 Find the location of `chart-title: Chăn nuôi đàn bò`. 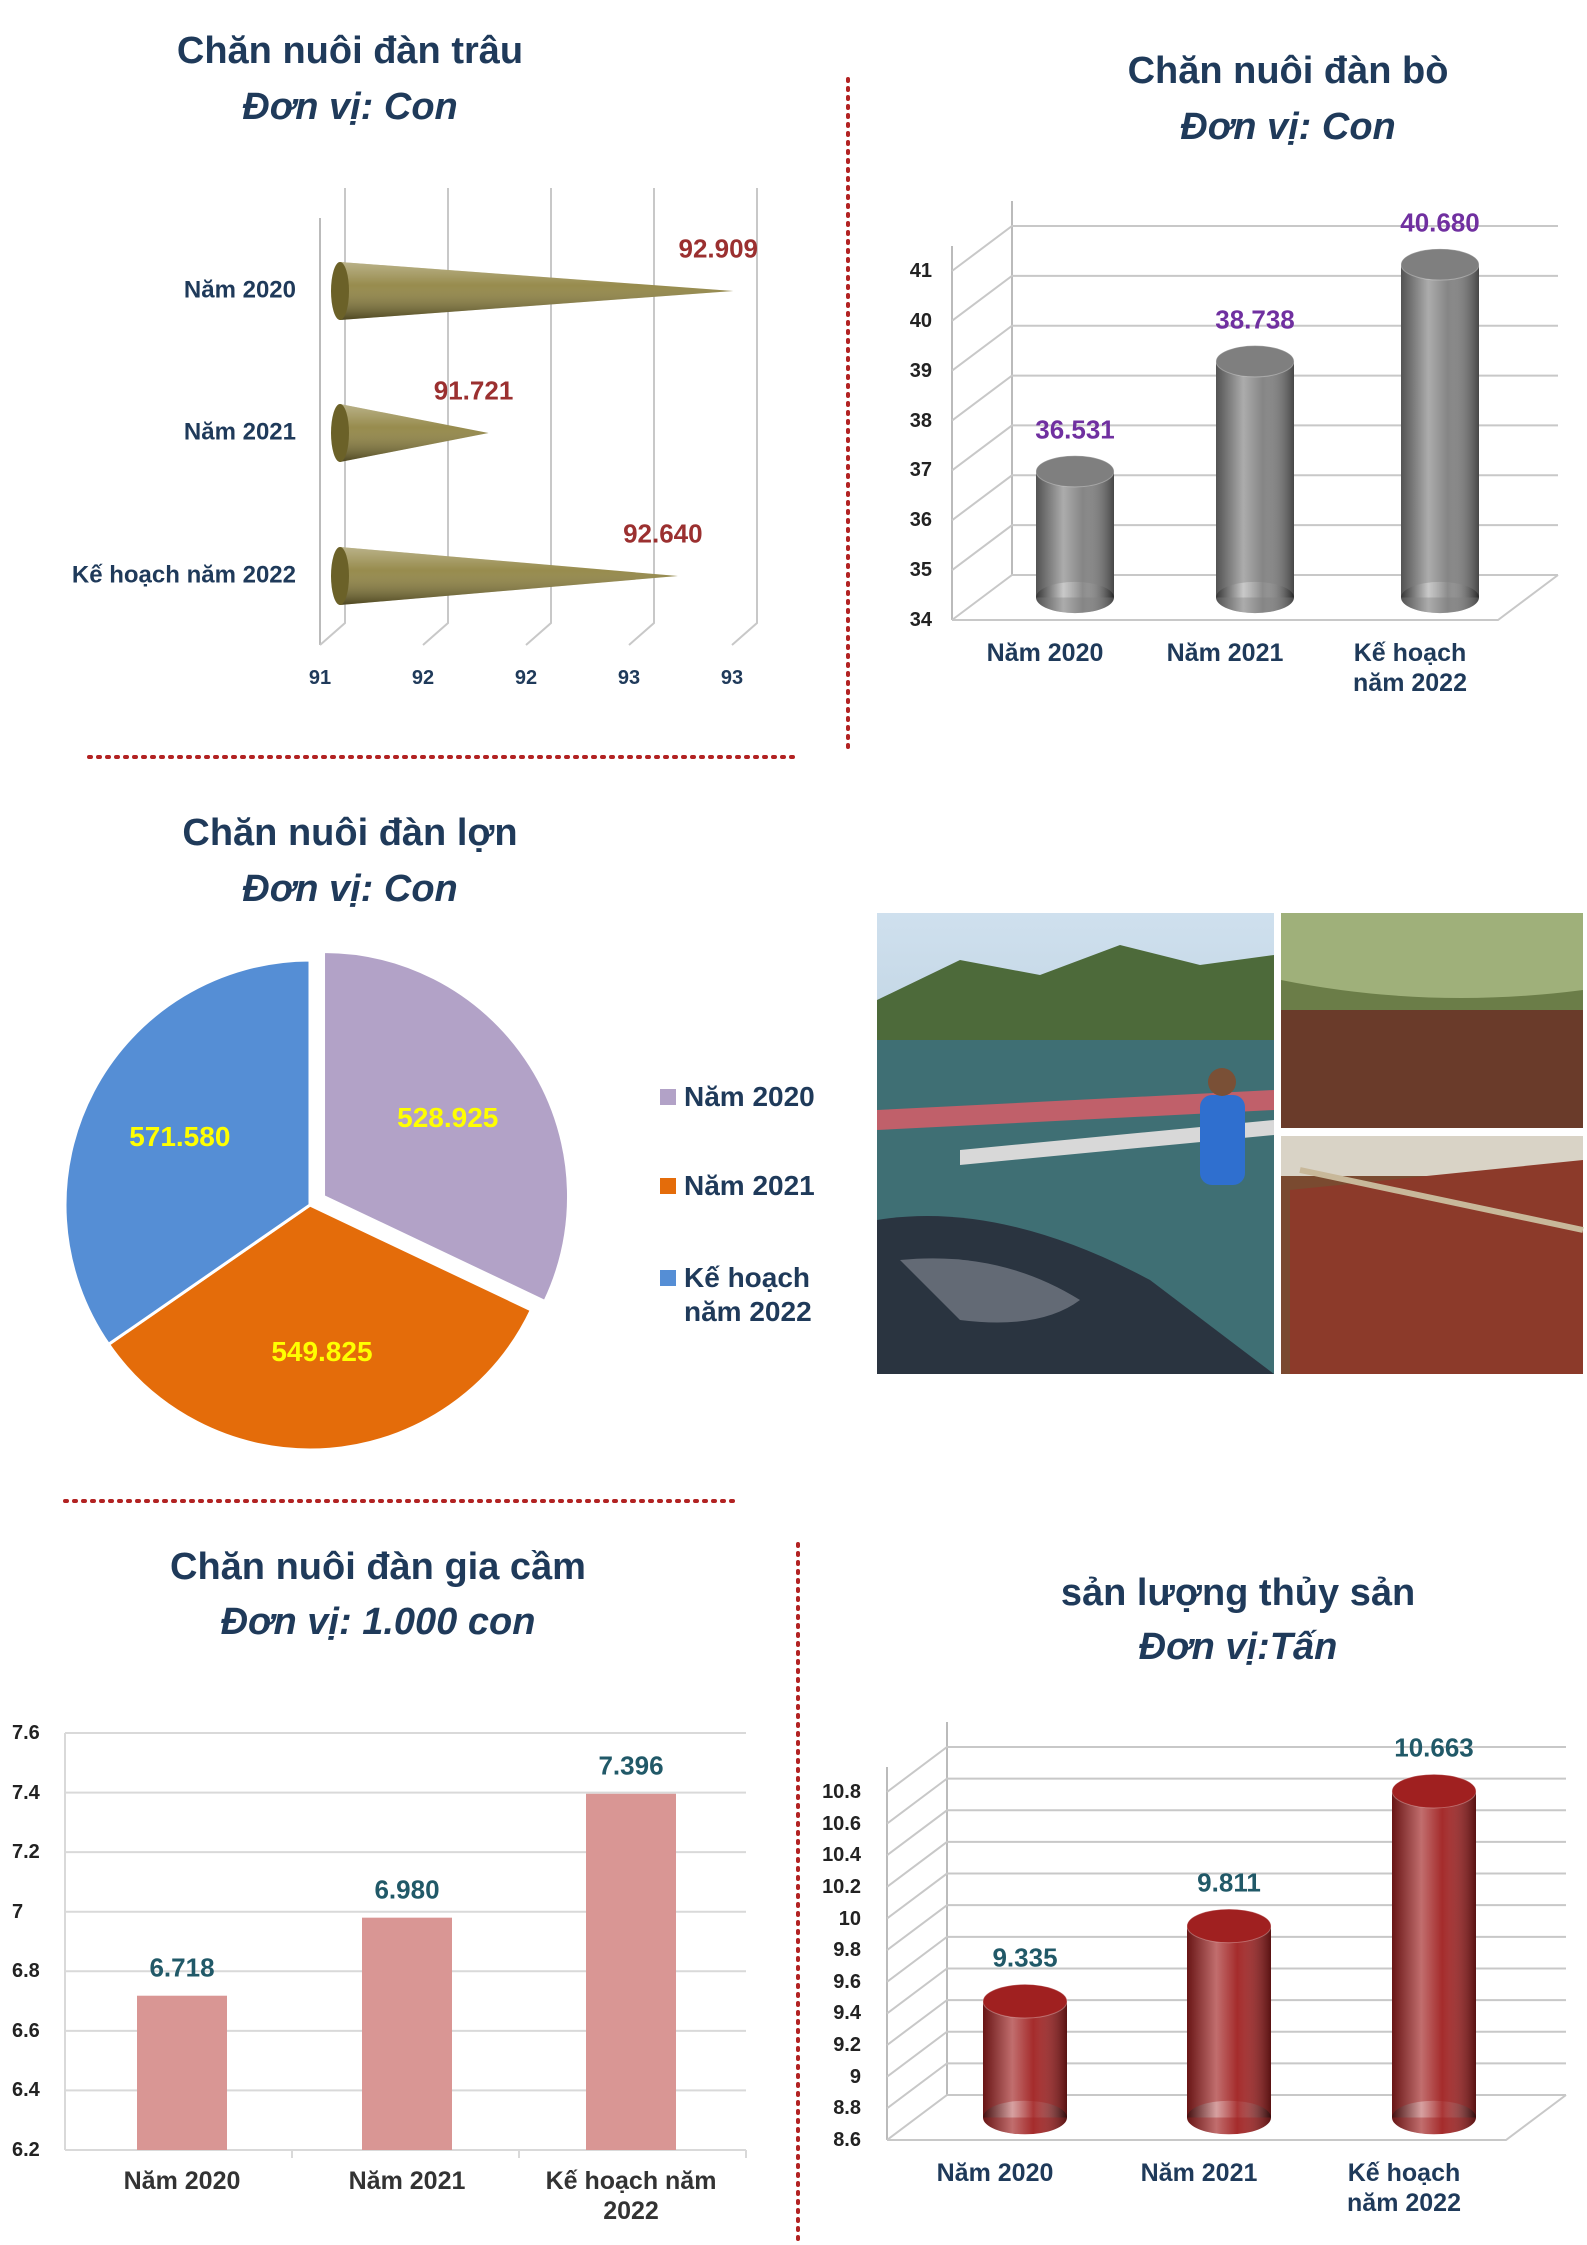

chart-title: Chăn nuôi đàn bò is located at coordinates (1288, 71).